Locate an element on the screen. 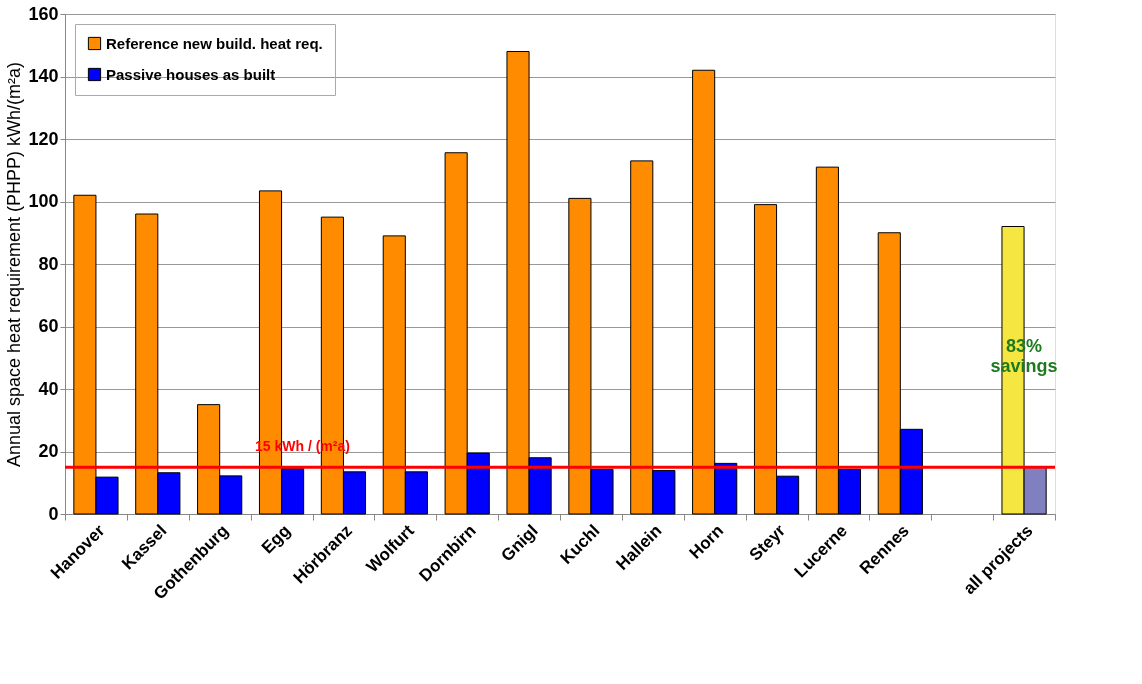 The width and height of the screenshot is (1142, 684). y-tick-label: 40 is located at coordinates (48, 388).